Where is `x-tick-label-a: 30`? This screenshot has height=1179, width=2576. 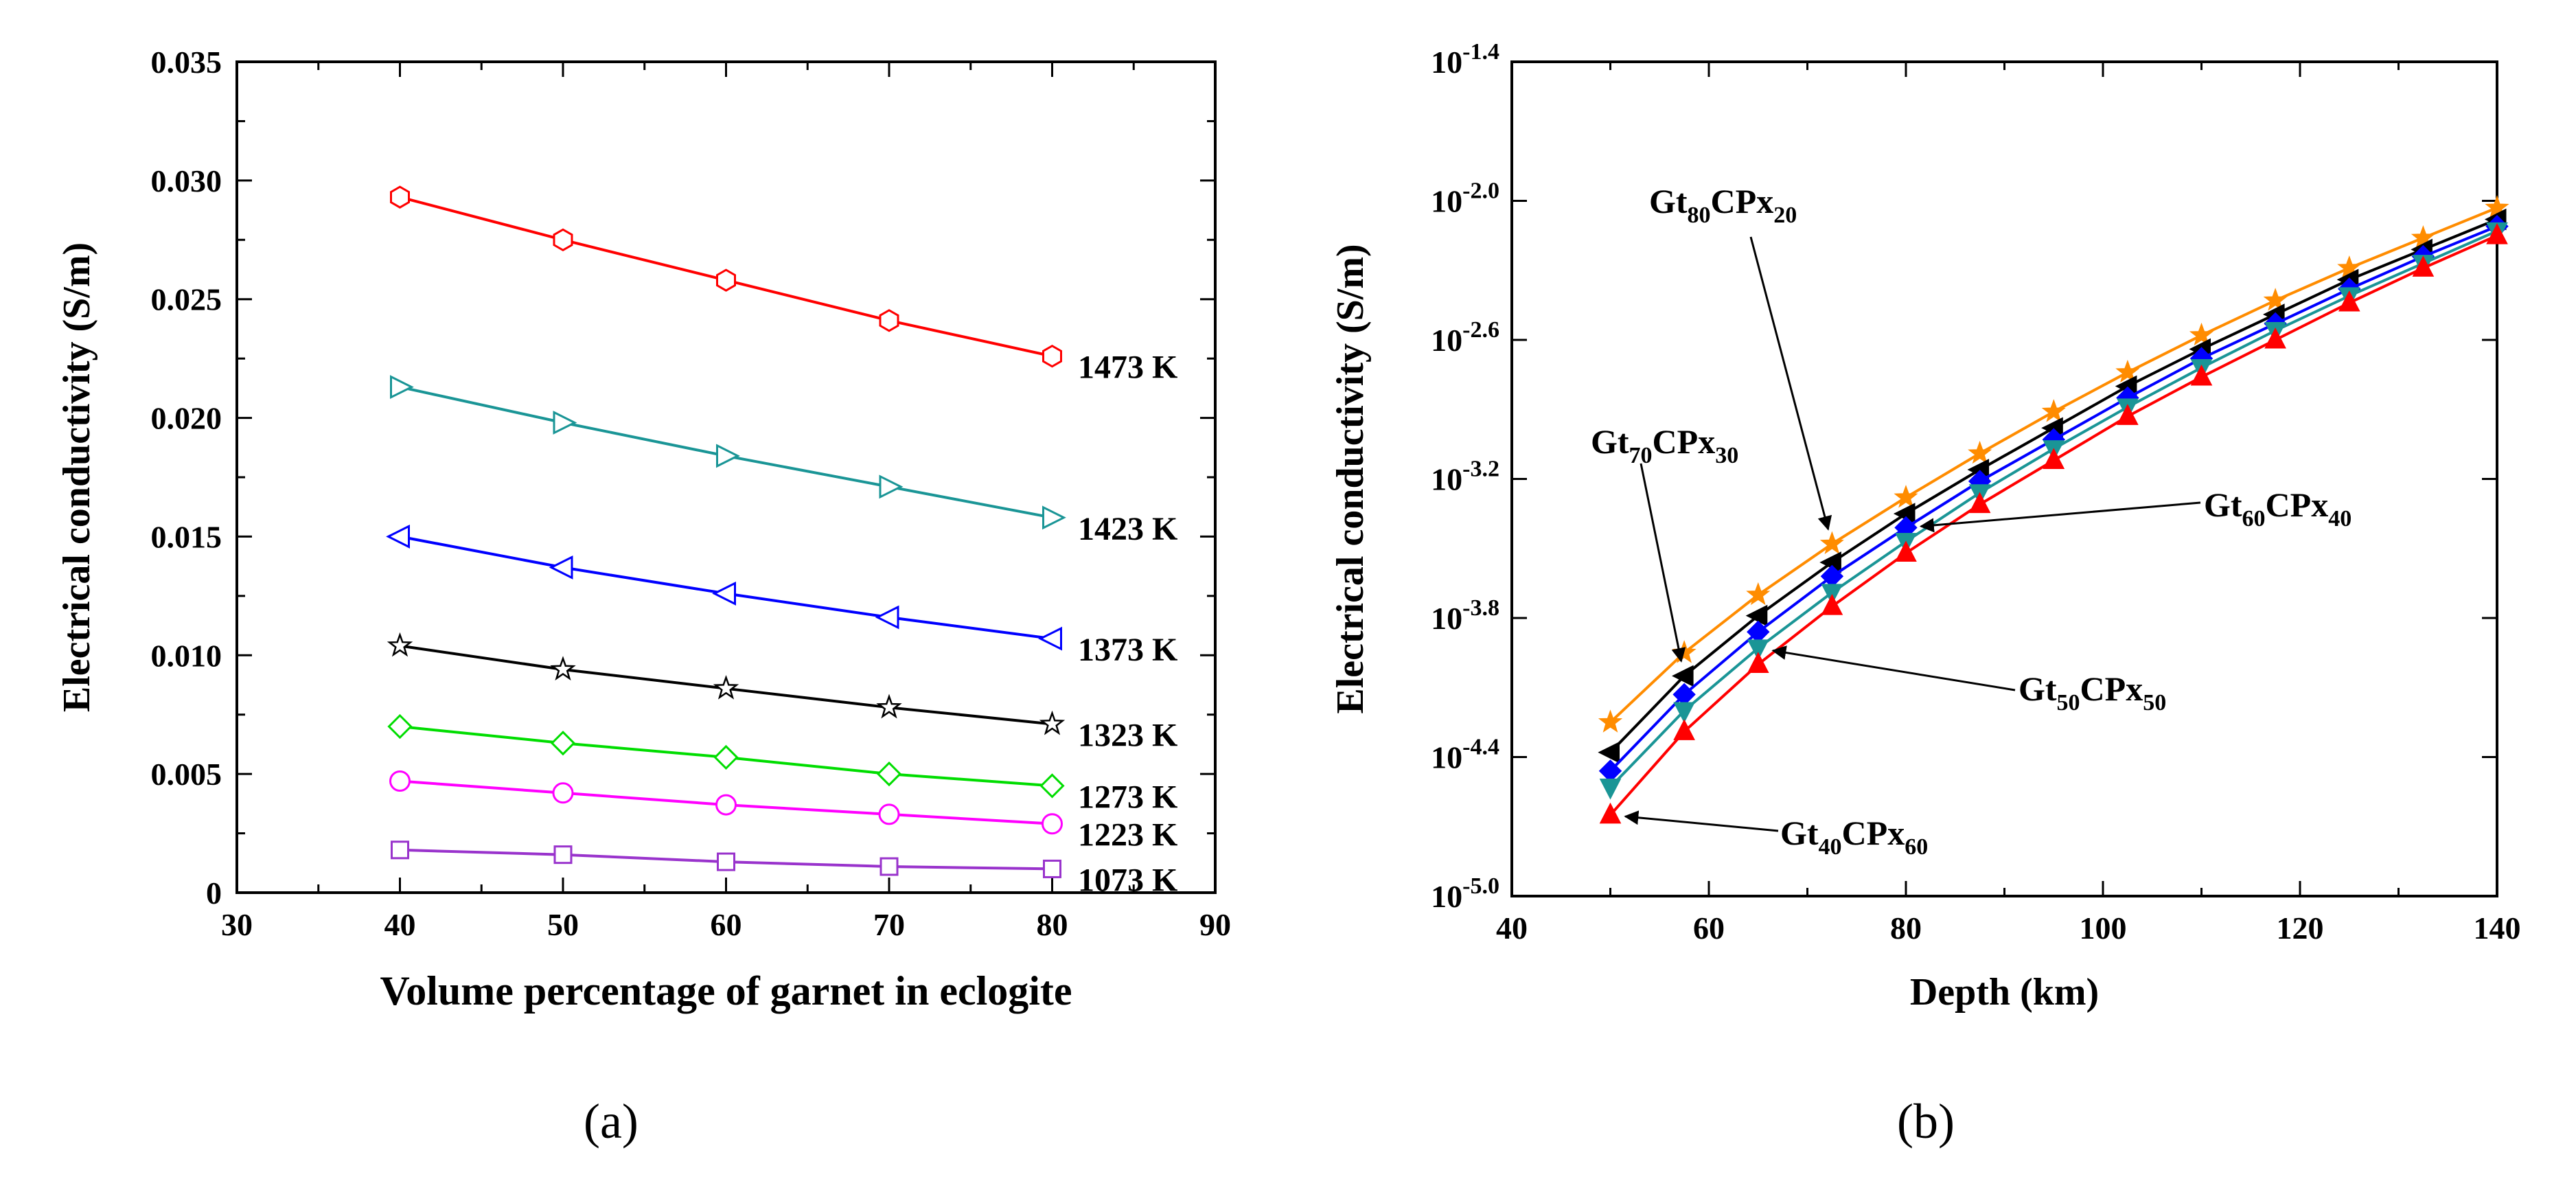
x-tick-label-a: 30 is located at coordinates (237, 924).